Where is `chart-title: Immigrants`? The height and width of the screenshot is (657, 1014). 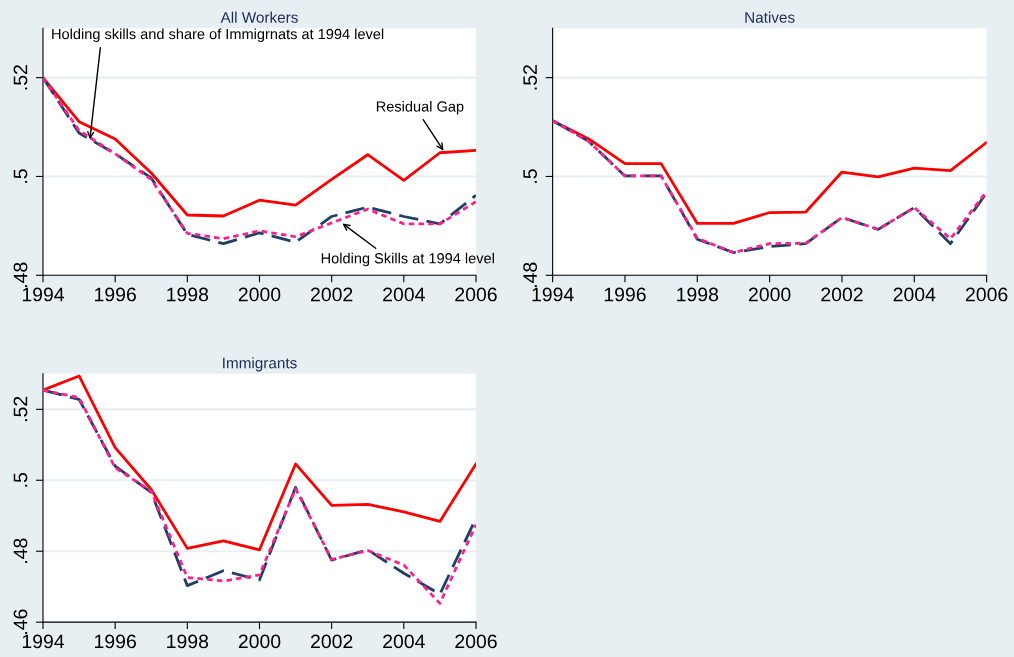 chart-title: Immigrants is located at coordinates (260, 364).